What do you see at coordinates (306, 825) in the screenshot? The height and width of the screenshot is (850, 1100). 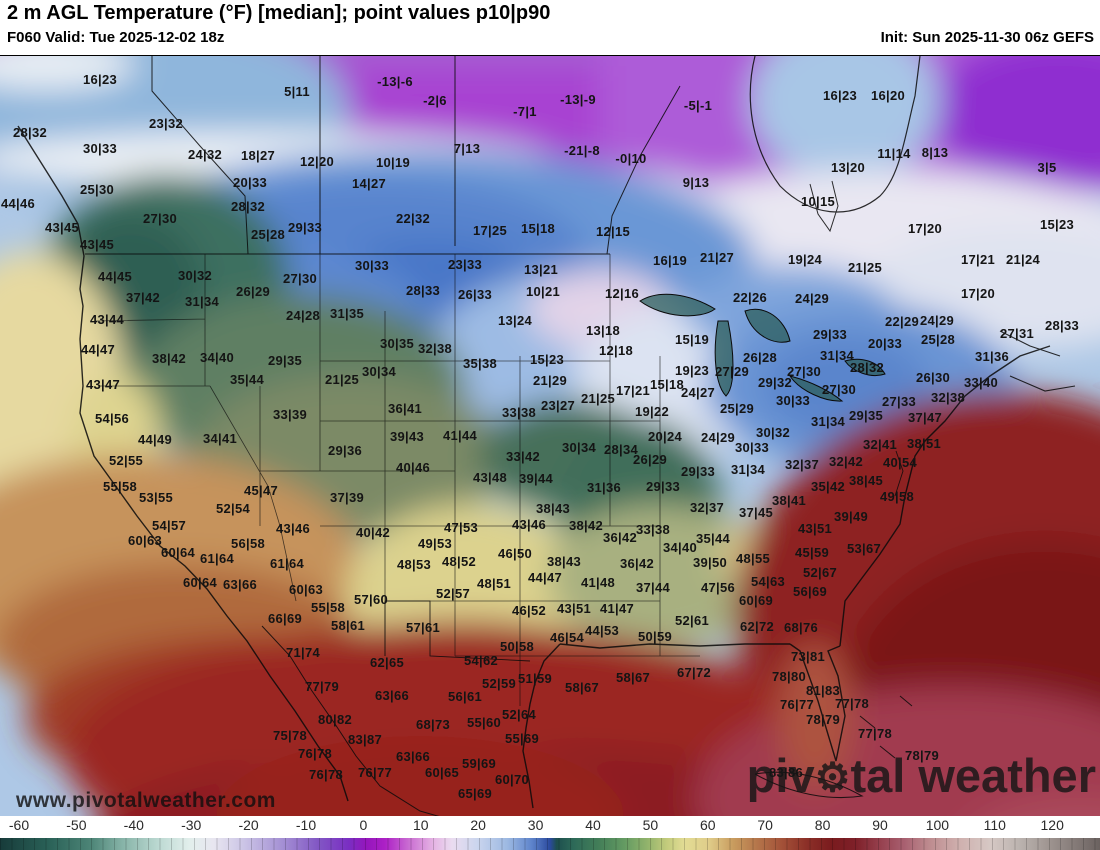 I see `colorbar-tick: -10` at bounding box center [306, 825].